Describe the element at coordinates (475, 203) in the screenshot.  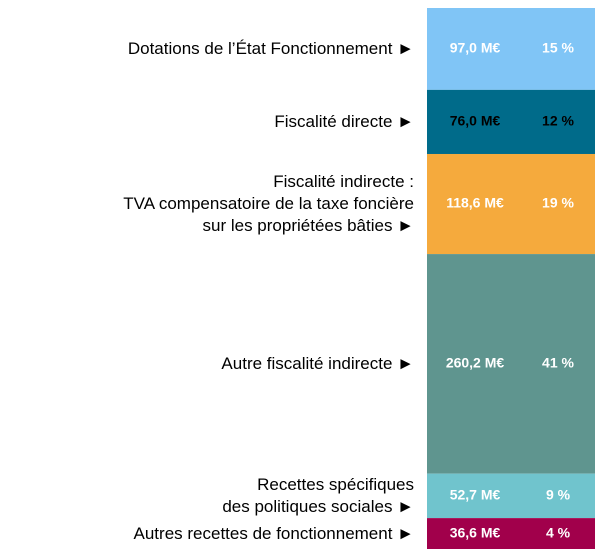
I see `value-label: 118,6 M€` at that location.